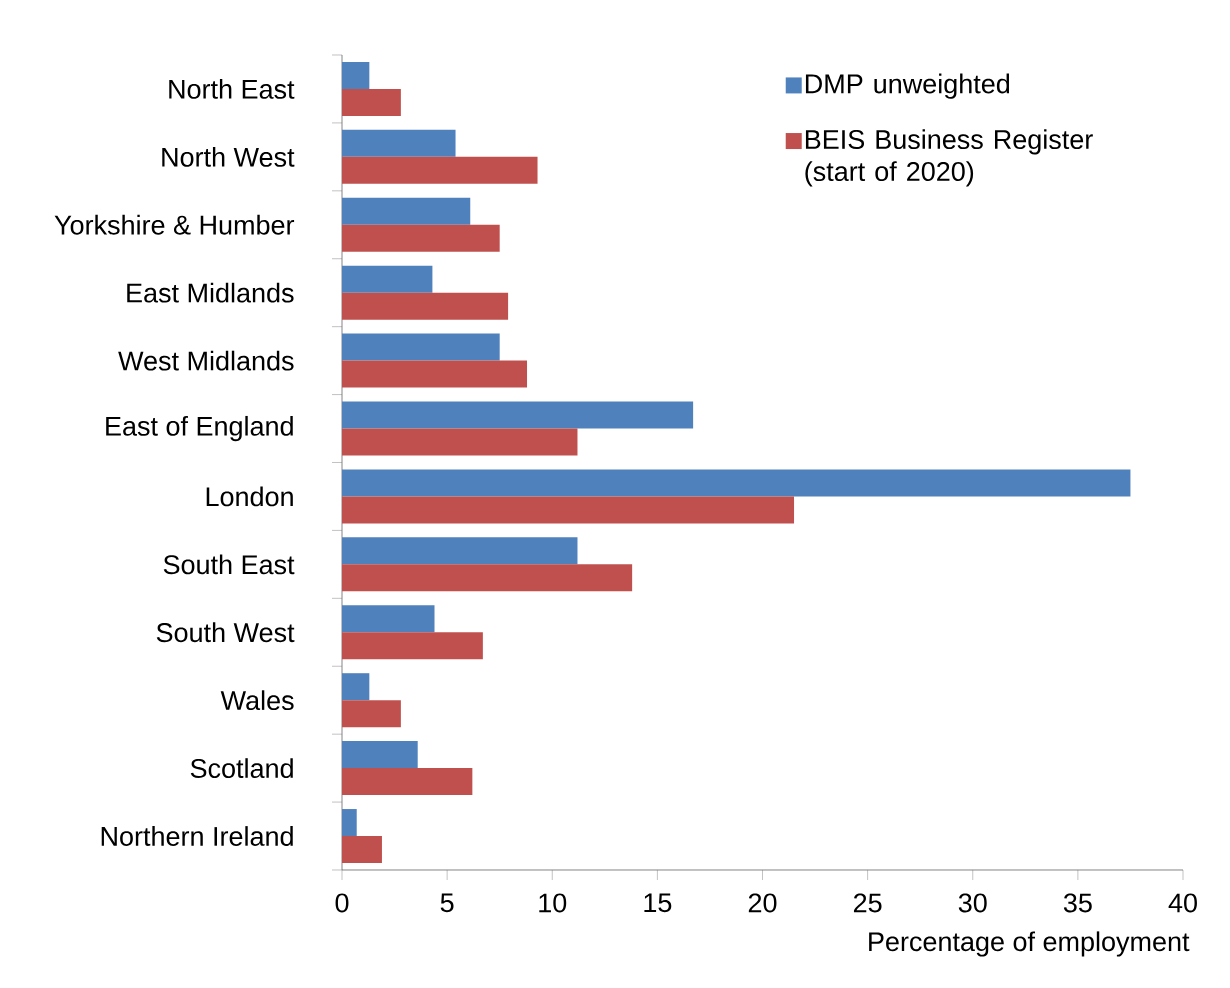  I want to click on y-tick-label: South East, so click(229, 564).